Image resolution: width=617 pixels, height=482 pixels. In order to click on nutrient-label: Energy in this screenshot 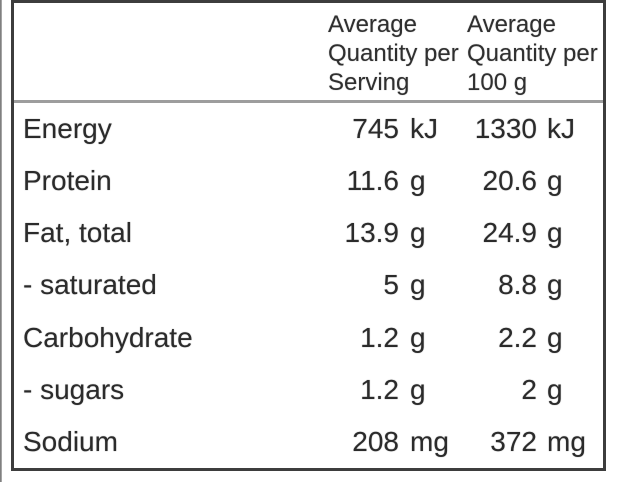, I will do `click(67, 129)`.